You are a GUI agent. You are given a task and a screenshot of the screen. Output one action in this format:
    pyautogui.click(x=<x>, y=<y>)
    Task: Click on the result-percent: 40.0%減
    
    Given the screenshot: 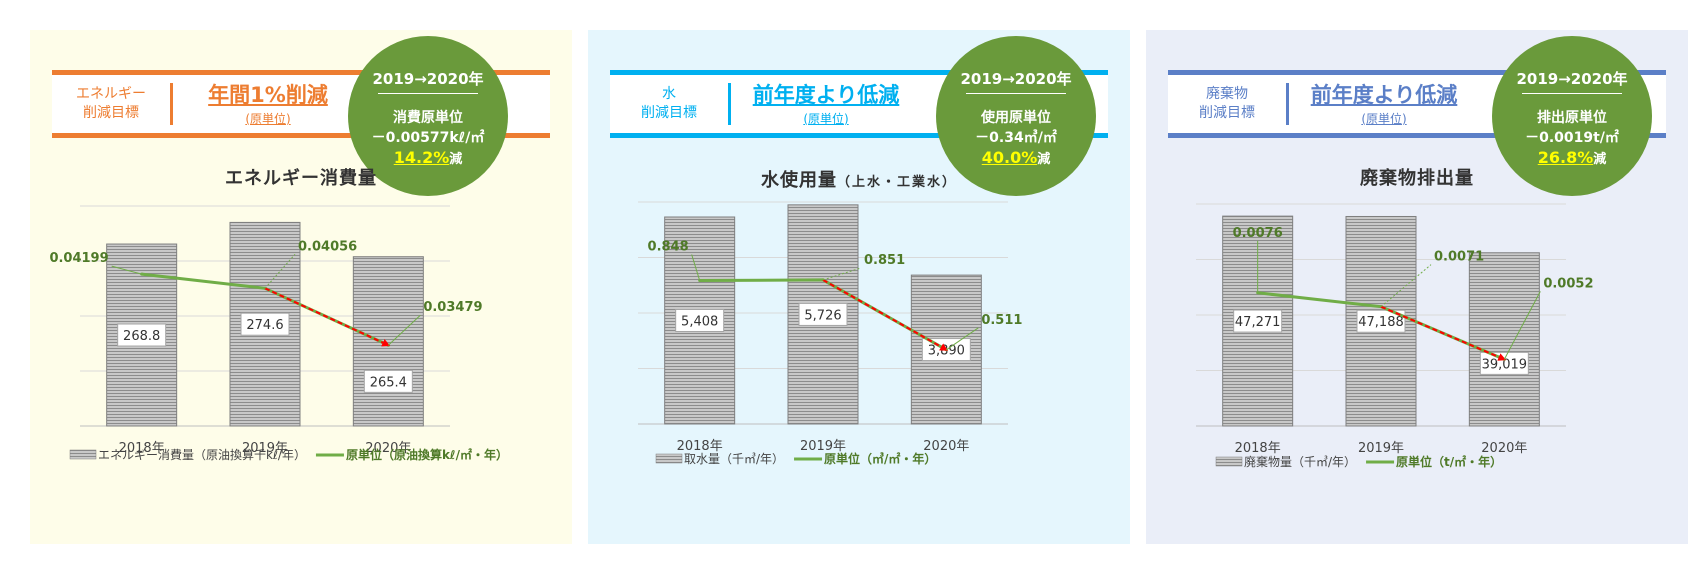 What is the action you would take?
    pyautogui.click(x=1016, y=157)
    